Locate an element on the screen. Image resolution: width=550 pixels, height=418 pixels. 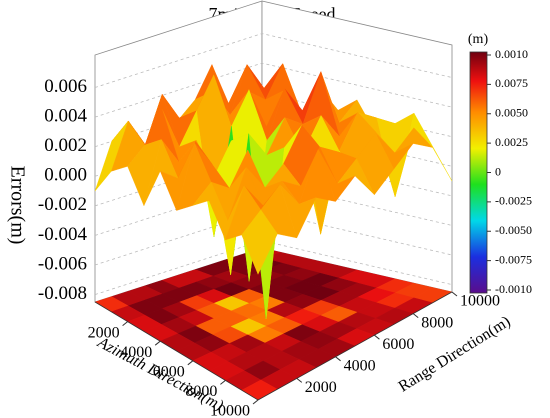
z-tick-label: -0.006 is located at coordinates (62, 263).